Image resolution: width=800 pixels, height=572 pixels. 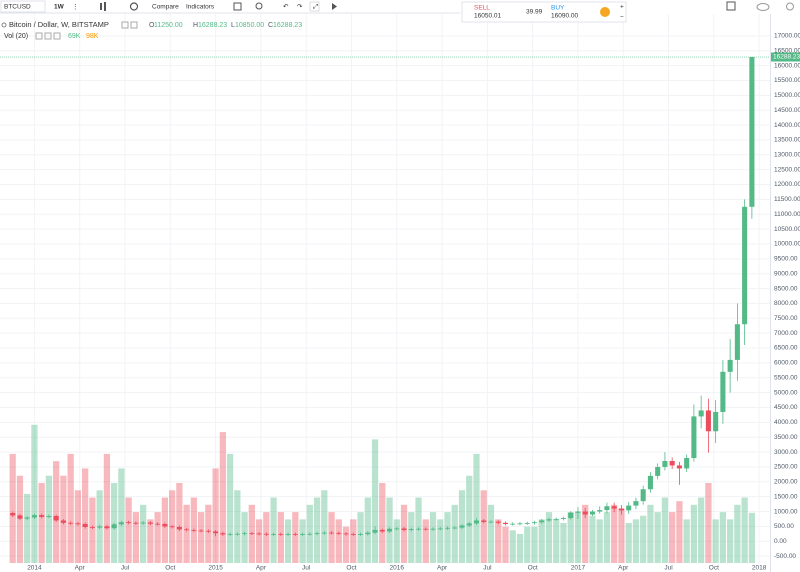 I want to click on high-value: 16288.23, so click(x=212, y=25).